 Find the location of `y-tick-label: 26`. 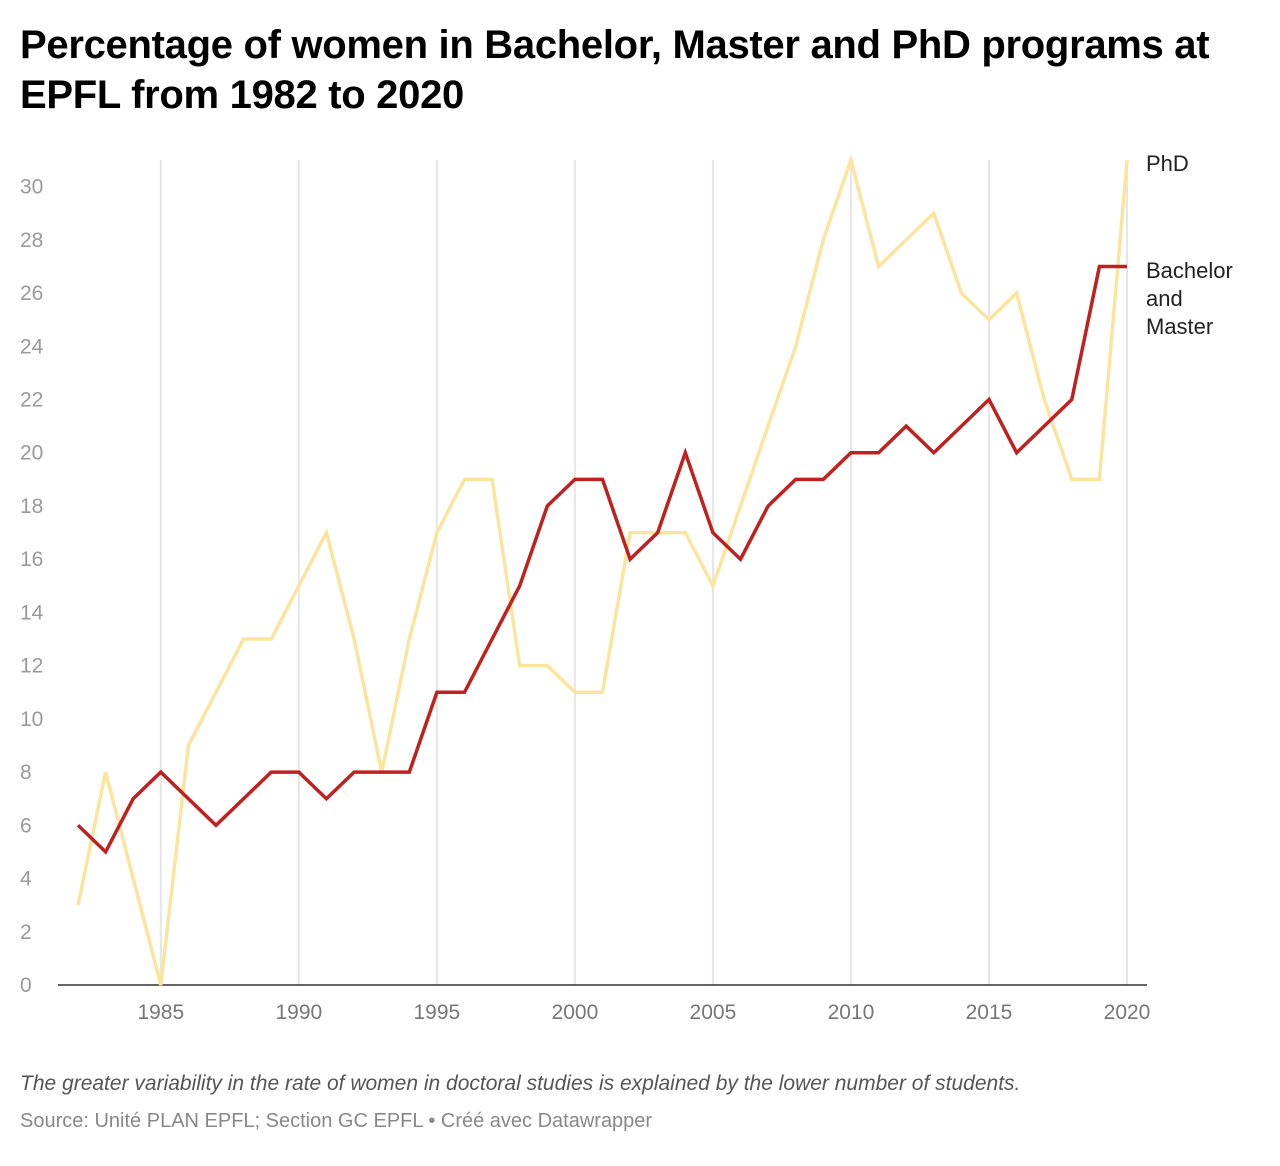

y-tick-label: 26 is located at coordinates (31, 293).